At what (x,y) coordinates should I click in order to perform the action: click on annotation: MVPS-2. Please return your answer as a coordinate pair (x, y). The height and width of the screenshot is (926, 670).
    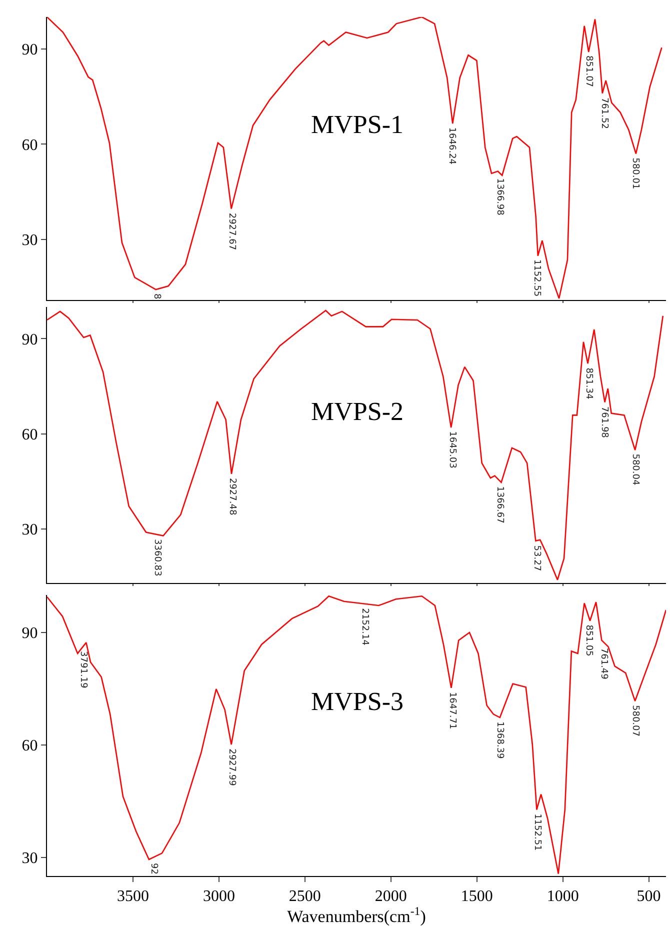
    Looking at the image, I should click on (357, 411).